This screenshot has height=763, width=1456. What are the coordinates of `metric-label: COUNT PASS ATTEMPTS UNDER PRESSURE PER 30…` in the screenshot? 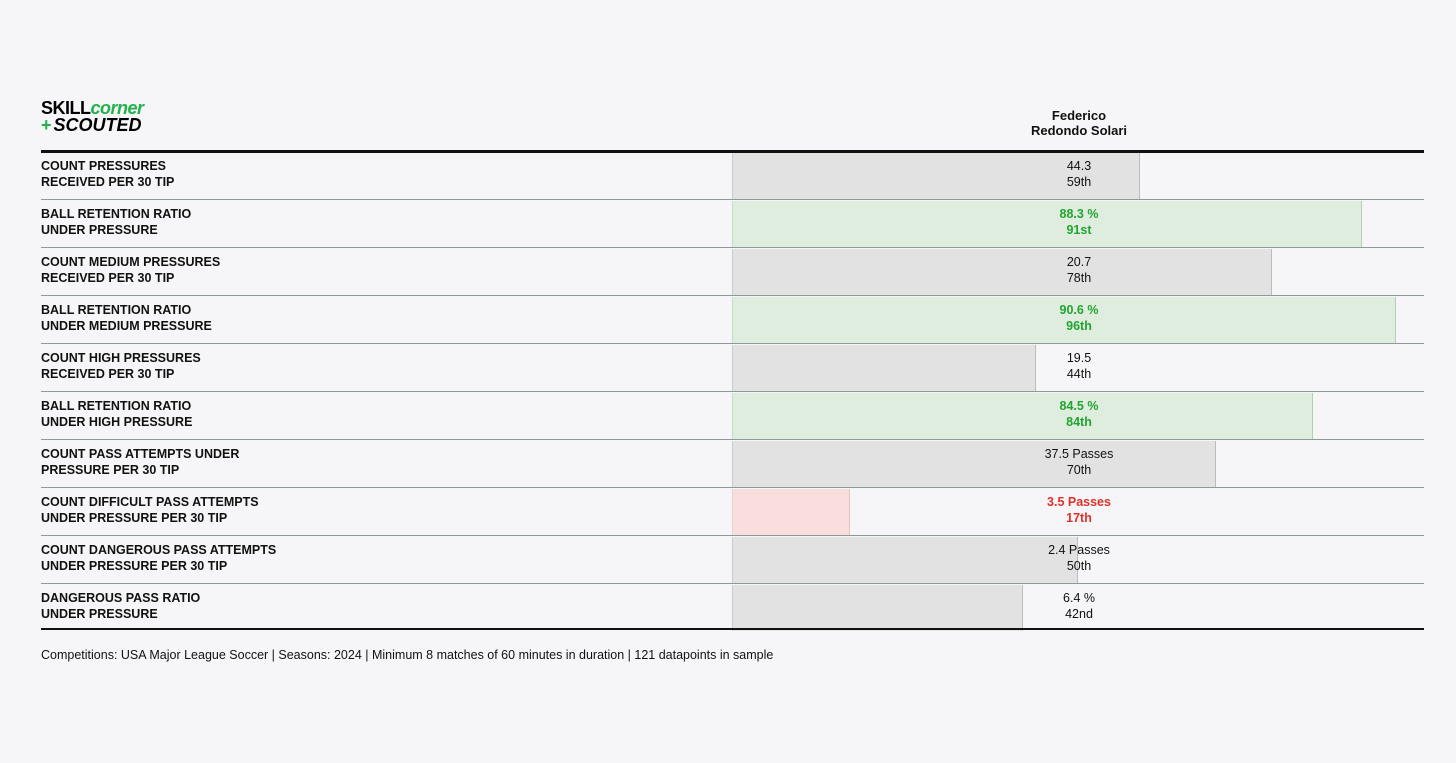 It's located at (341, 462).